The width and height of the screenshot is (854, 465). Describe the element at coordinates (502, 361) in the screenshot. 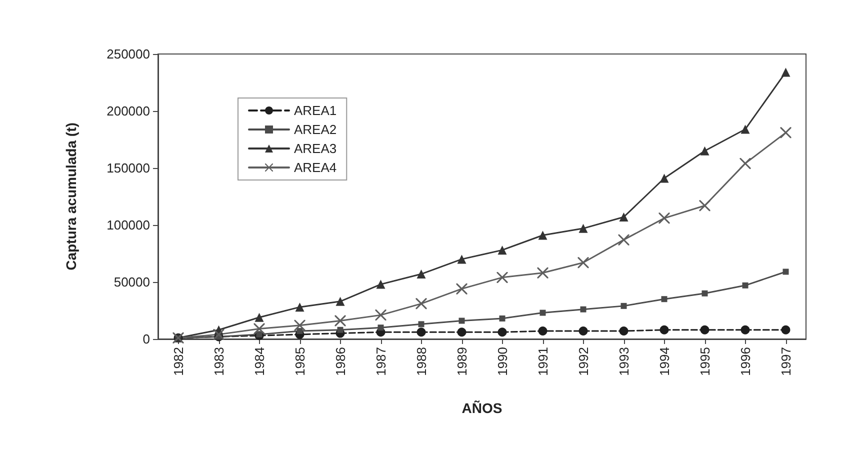

I see `x-tick-label: 1990` at that location.